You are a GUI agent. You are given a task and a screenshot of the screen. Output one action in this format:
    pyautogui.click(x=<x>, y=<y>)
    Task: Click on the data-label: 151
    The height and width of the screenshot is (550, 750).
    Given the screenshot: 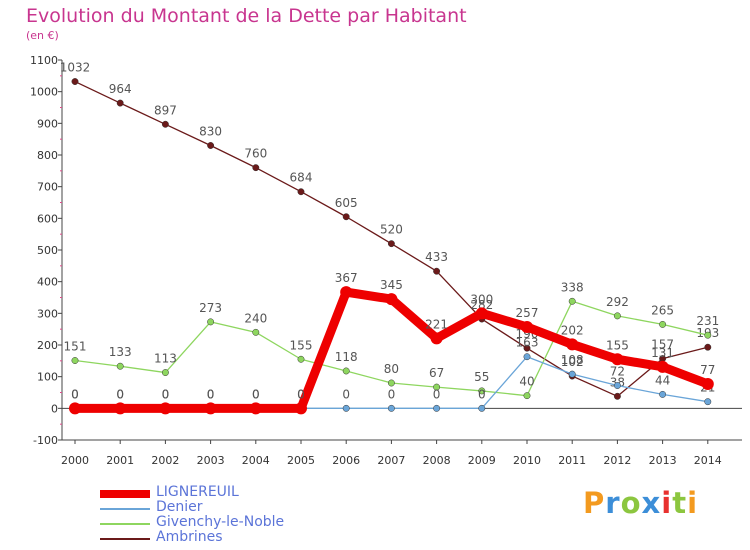 What is the action you would take?
    pyautogui.click(x=75, y=347)
    